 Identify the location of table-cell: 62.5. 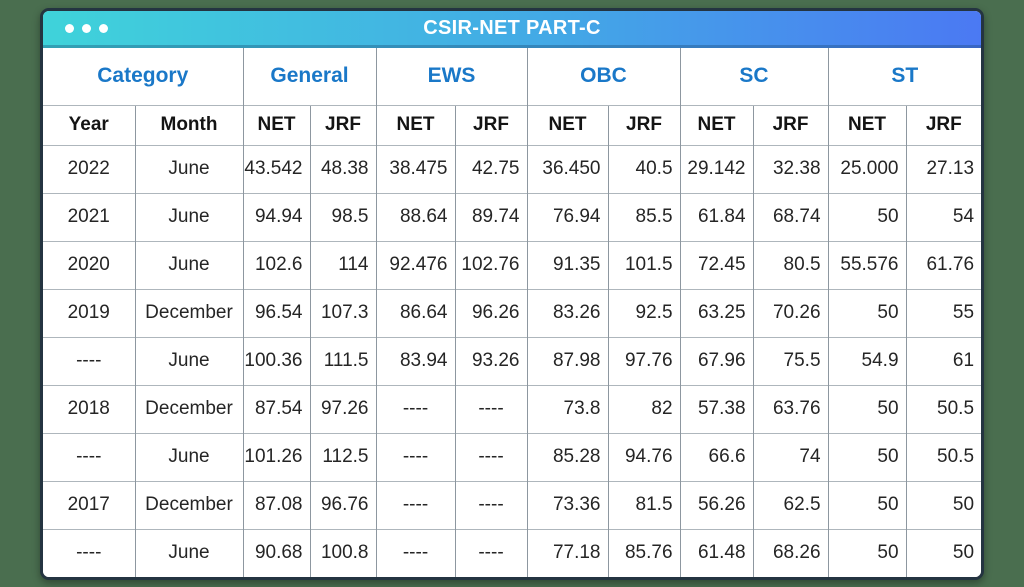
(790, 504).